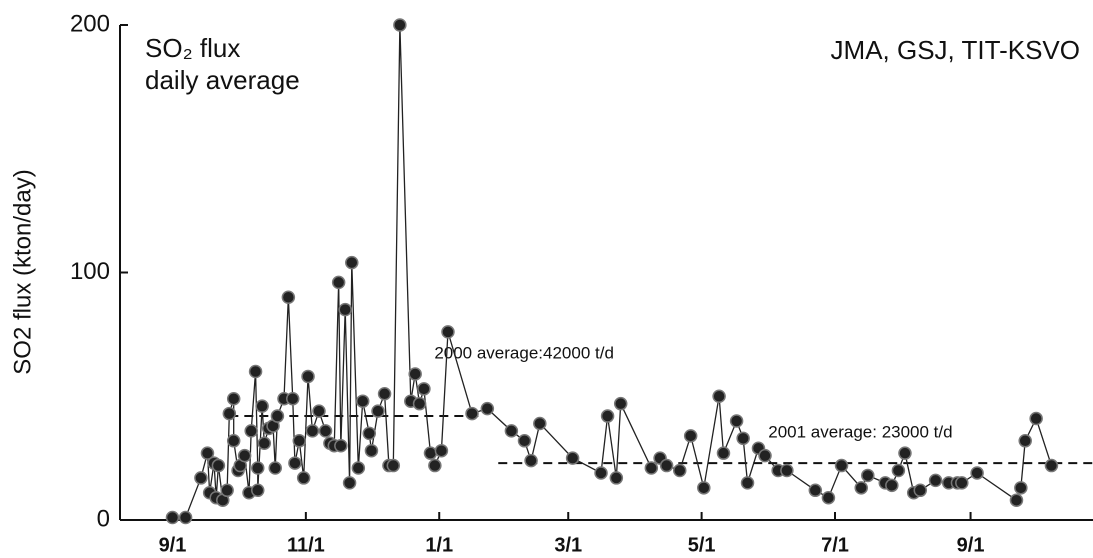  I want to click on x-tick-label: 1/1, so click(439, 545).